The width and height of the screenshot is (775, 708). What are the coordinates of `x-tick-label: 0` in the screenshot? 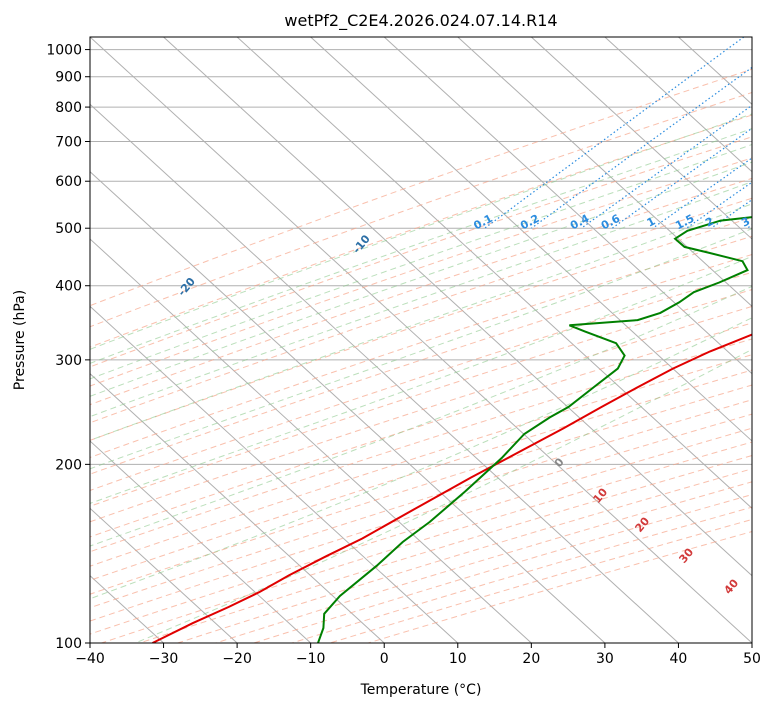 It's located at (384, 659).